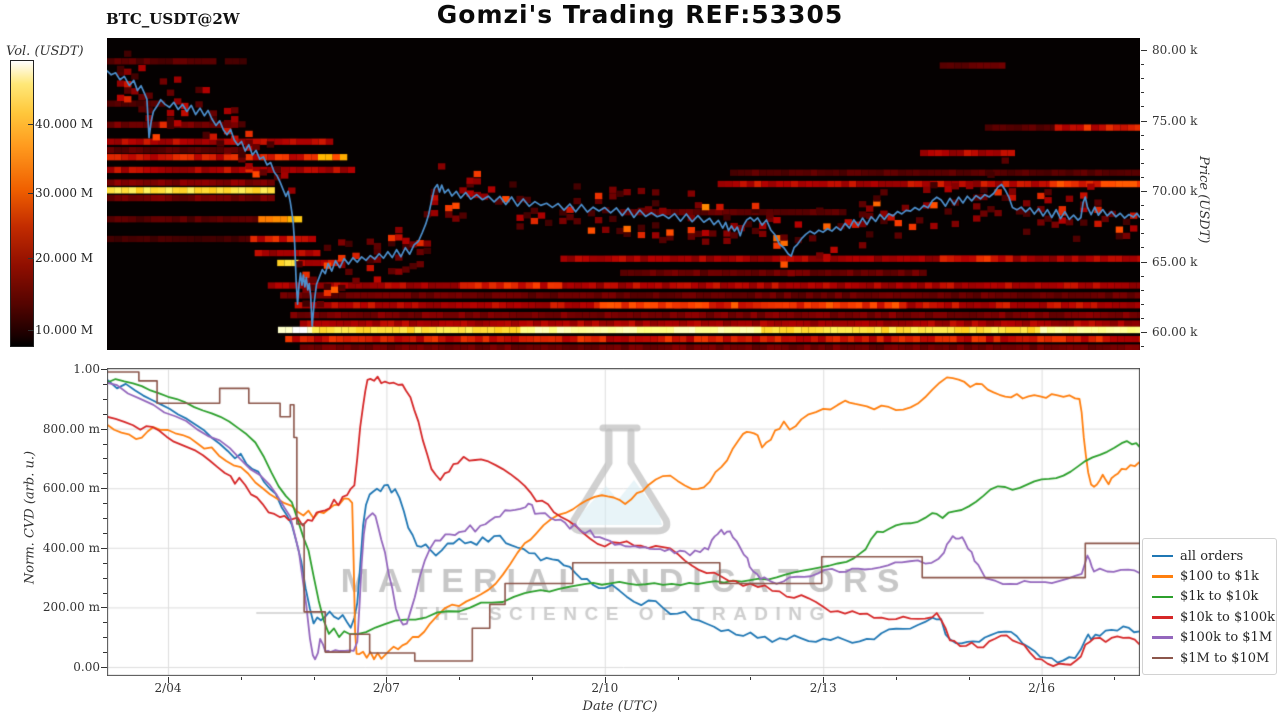 The width and height of the screenshot is (1280, 720). What do you see at coordinates (64, 258) in the screenshot?
I see `colorbar-tick-label: 20.000 M` at bounding box center [64, 258].